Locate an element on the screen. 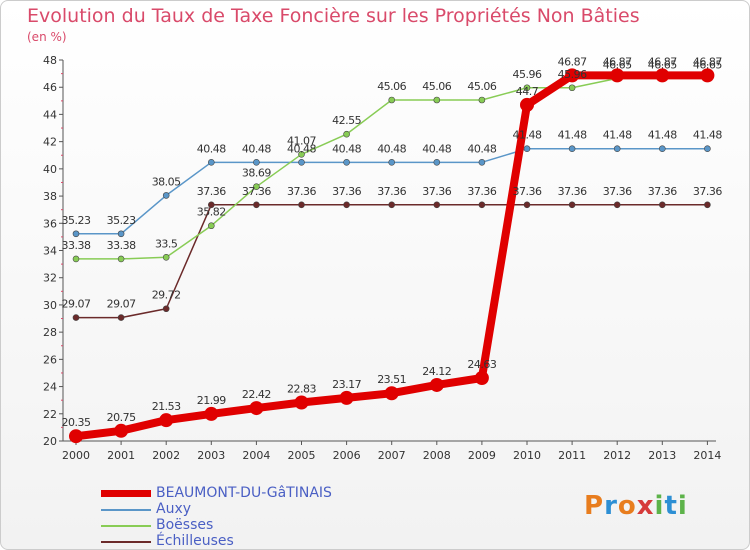 The width and height of the screenshot is (750, 550). x-tick-label: 2004 is located at coordinates (256, 455).